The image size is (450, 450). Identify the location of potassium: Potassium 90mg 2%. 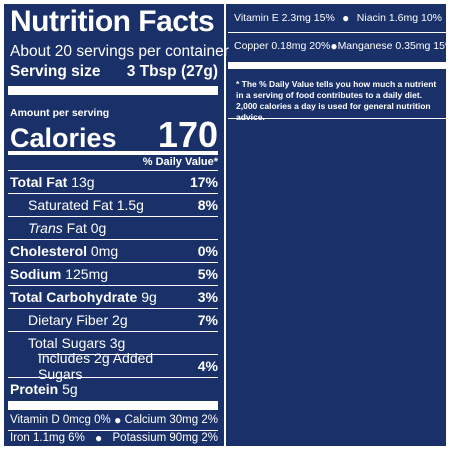
(165, 438).